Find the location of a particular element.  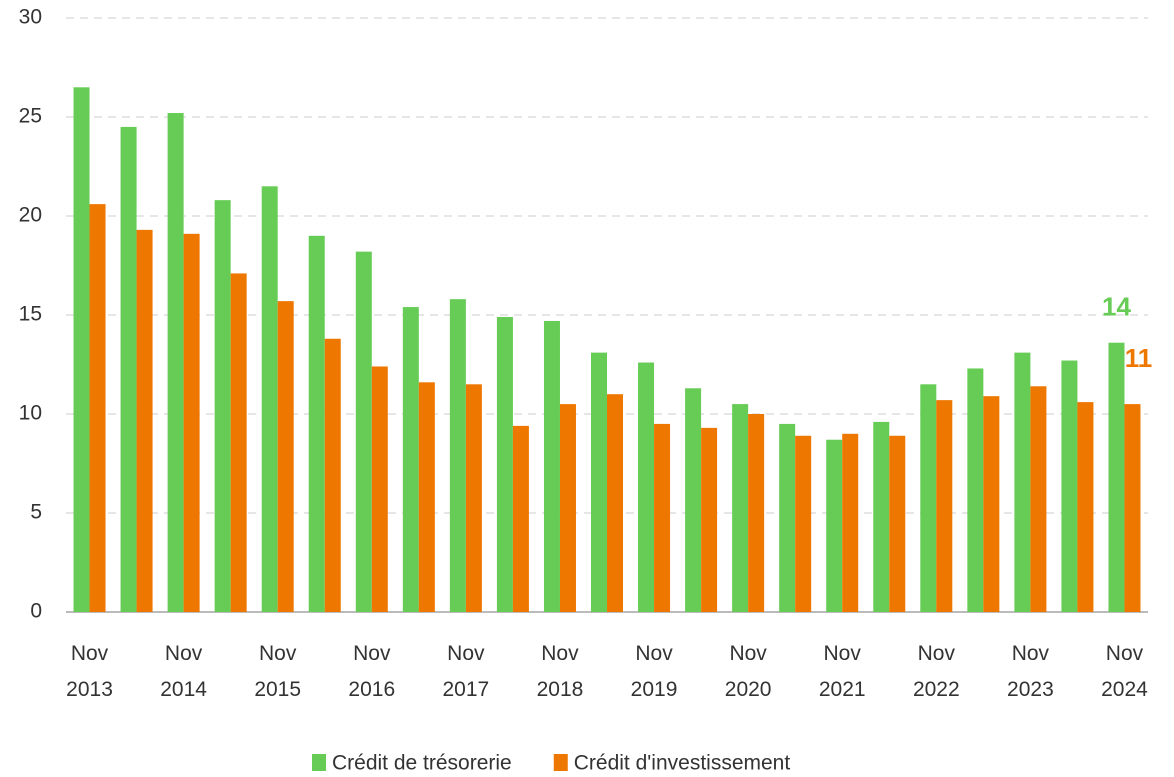

y-tick-label: 10 is located at coordinates (30, 413).